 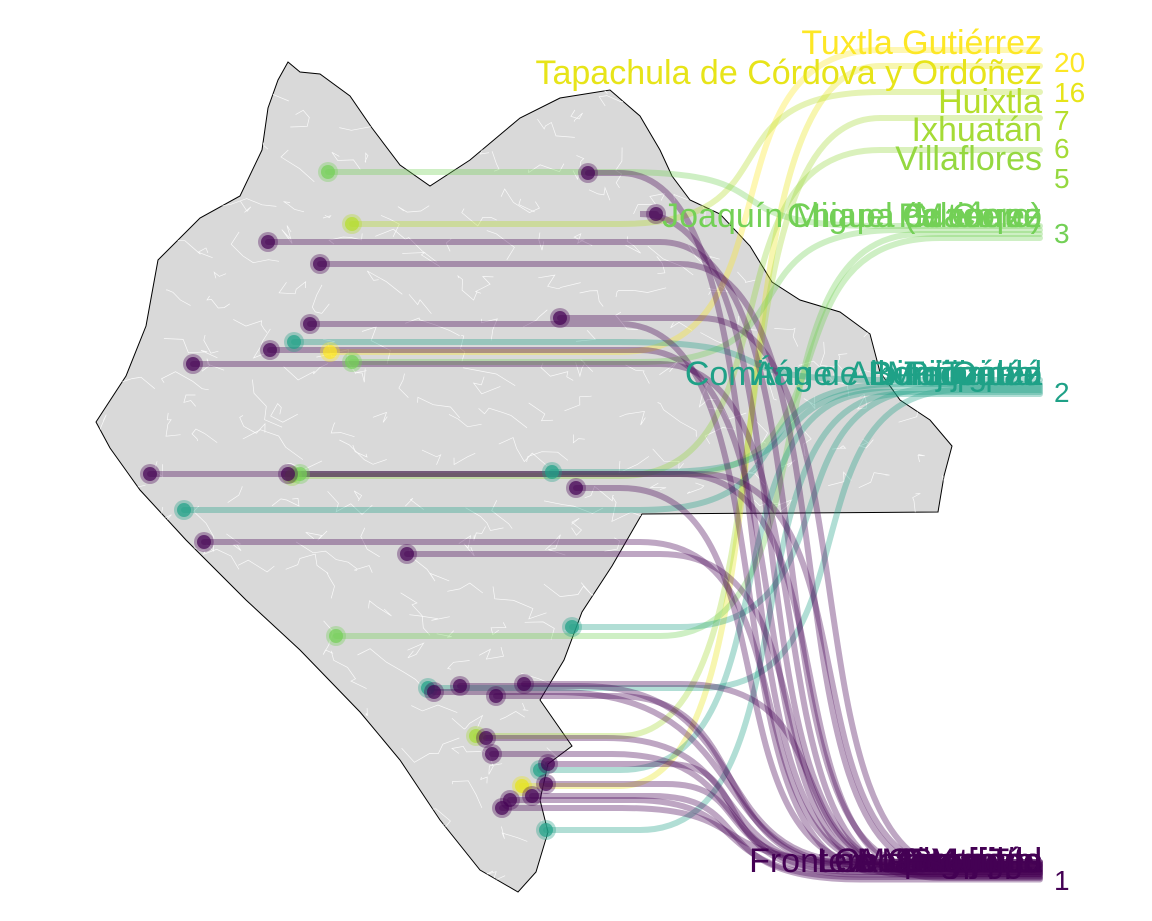 I want to click on municipality-label: Yajalón, so click(x=986, y=861).